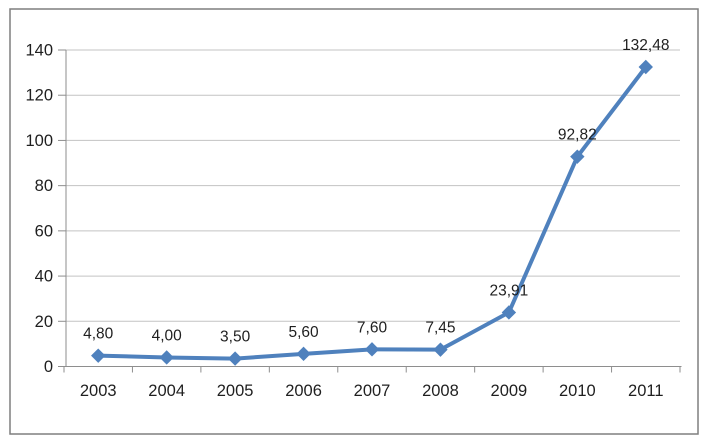  I want to click on x-axis-tick-label: 2004, so click(166, 391).